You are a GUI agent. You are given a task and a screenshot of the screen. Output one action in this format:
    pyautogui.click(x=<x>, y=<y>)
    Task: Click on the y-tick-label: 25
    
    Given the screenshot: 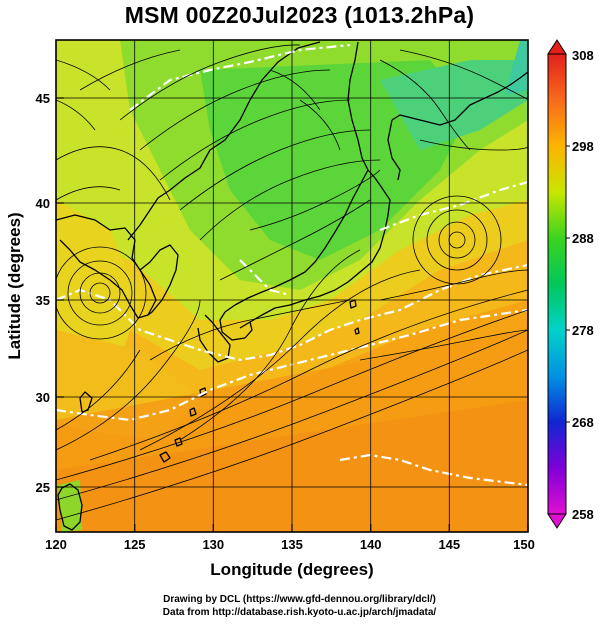 What is the action you would take?
    pyautogui.click(x=43, y=487)
    